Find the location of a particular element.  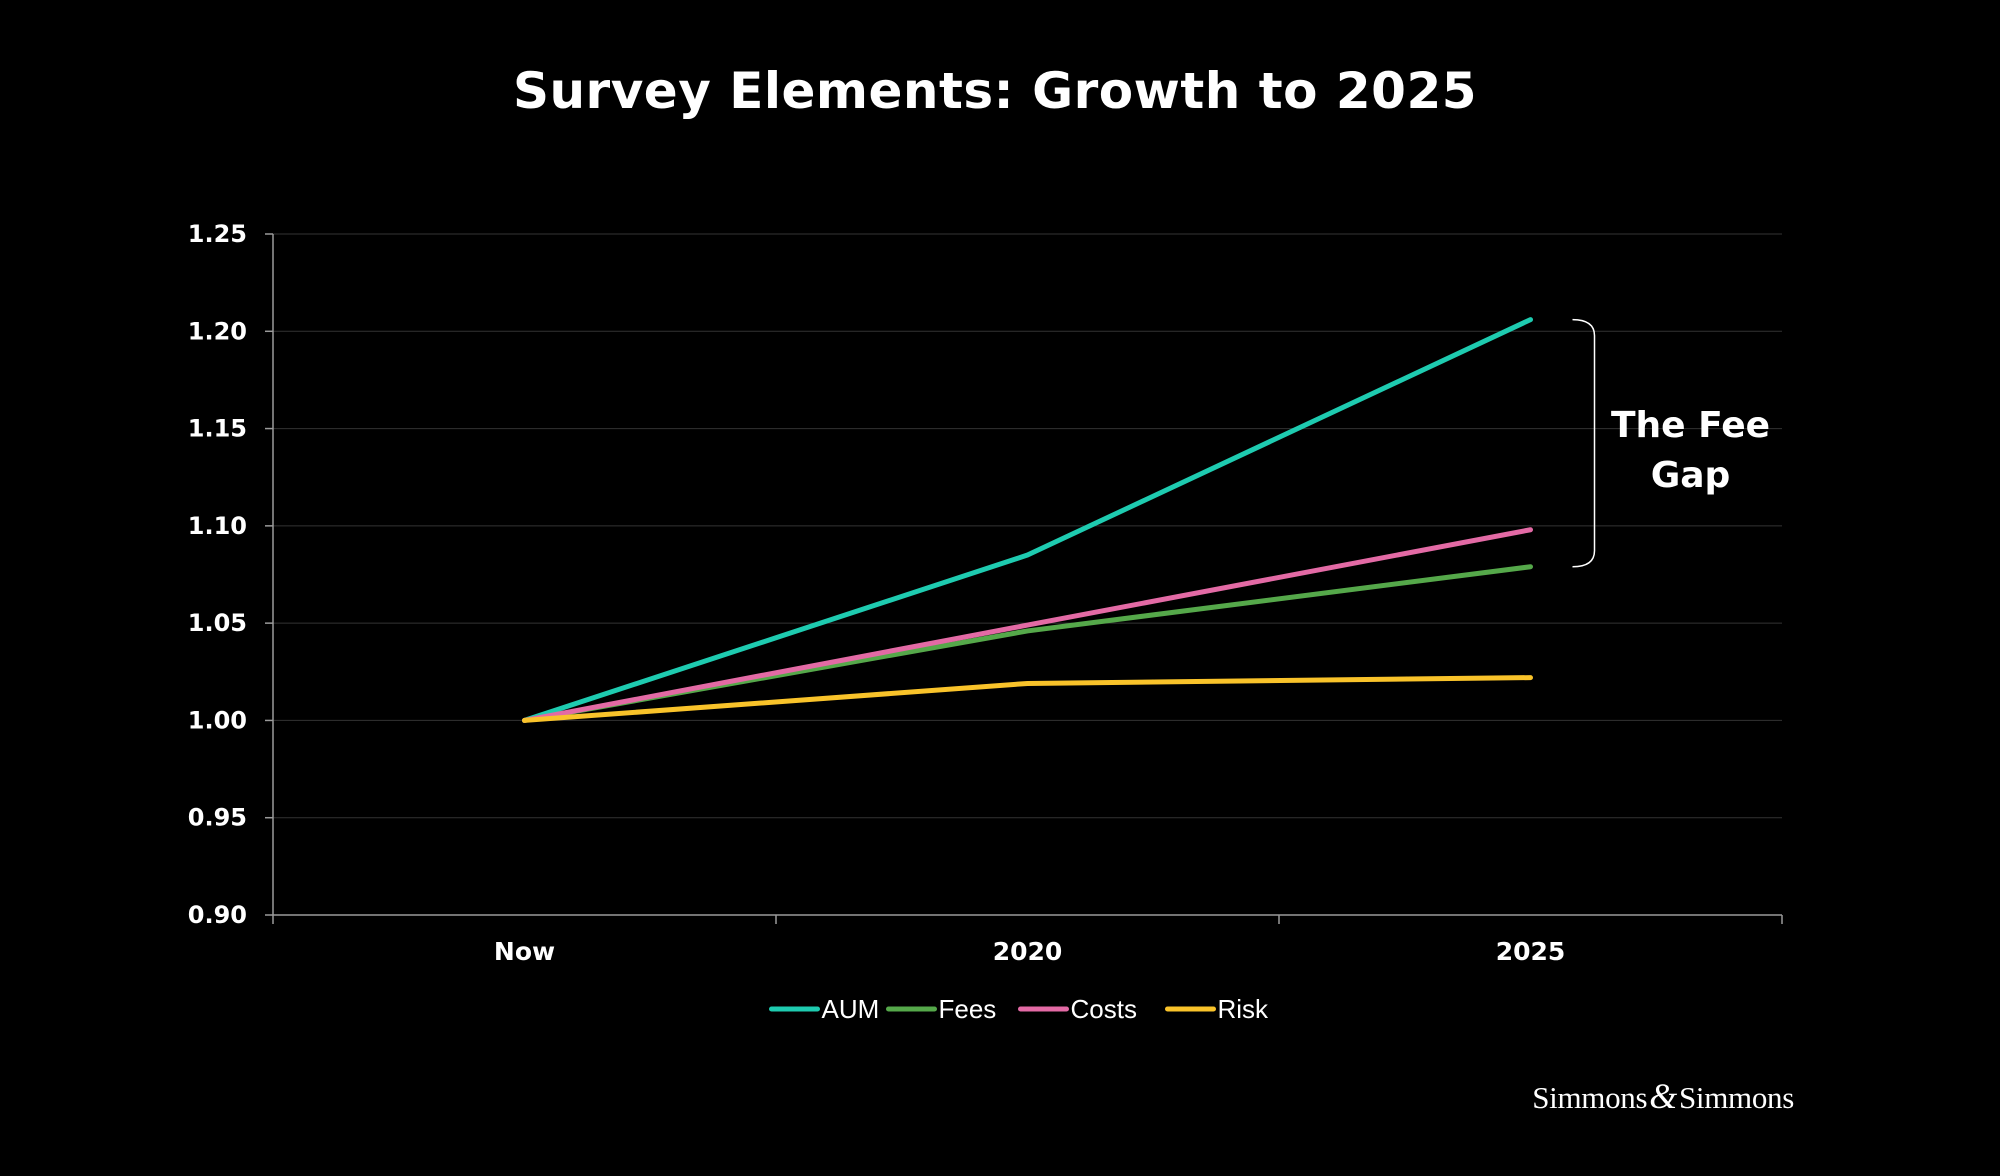

x-axis-ticks: Now 2020 2025 is located at coordinates (1029, 951).